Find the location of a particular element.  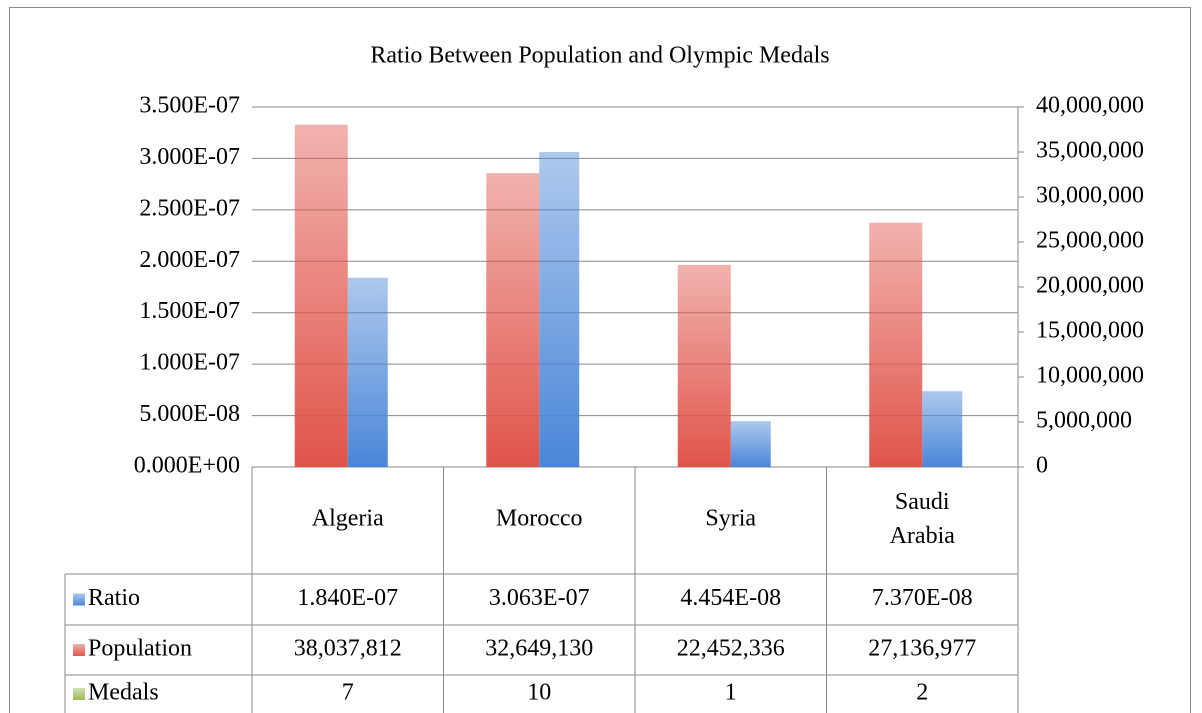

table-value: 7.370E-08 is located at coordinates (922, 598).